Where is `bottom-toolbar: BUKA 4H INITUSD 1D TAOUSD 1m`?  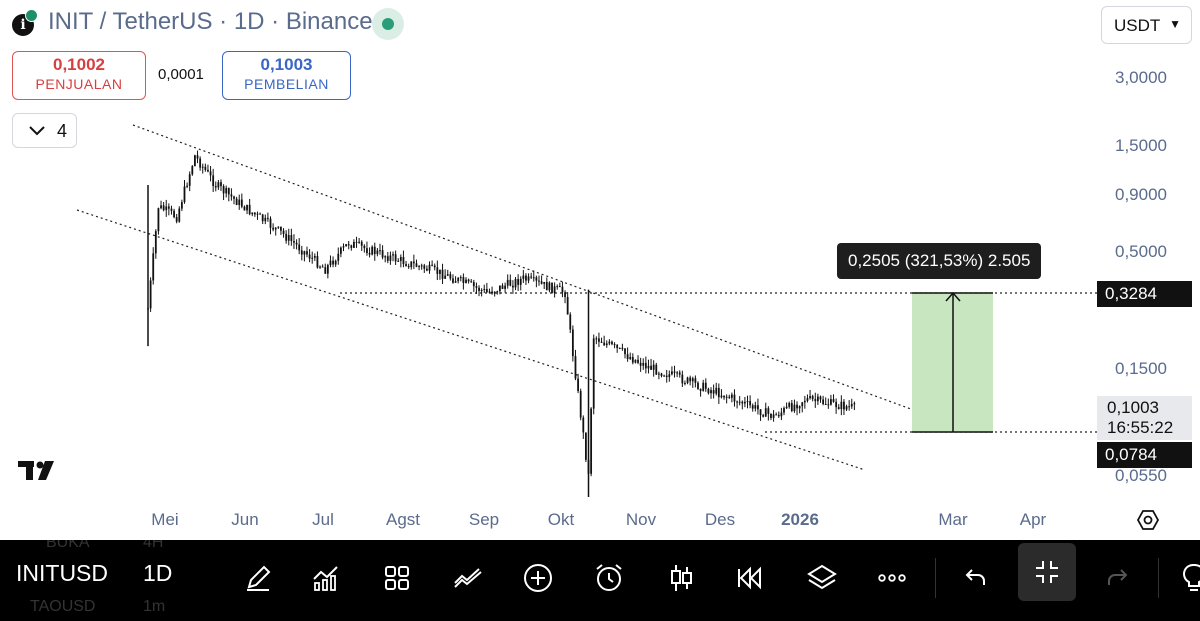 bottom-toolbar: BUKA 4H INITUSD 1D TAOUSD 1m is located at coordinates (600, 580).